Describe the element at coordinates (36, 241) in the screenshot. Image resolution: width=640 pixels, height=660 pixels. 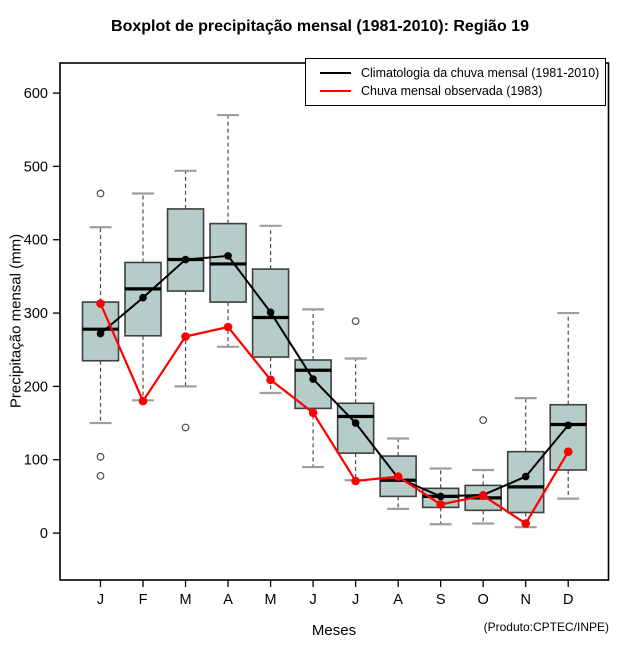
I see `y-tick-label: 400` at that location.